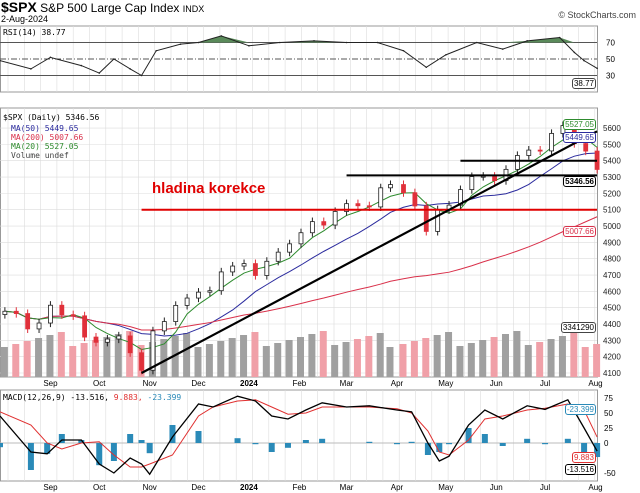  I want to click on annotation-text: hladina korekce, so click(209, 188).